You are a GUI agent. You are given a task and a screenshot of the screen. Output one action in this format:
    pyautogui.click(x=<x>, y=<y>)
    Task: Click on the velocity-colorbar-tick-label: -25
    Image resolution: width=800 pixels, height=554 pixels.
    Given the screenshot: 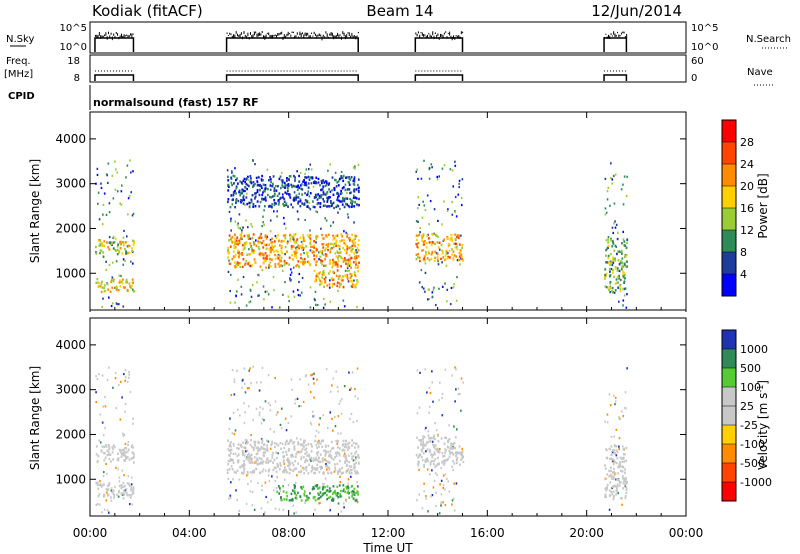 What is the action you would take?
    pyautogui.click(x=749, y=425)
    